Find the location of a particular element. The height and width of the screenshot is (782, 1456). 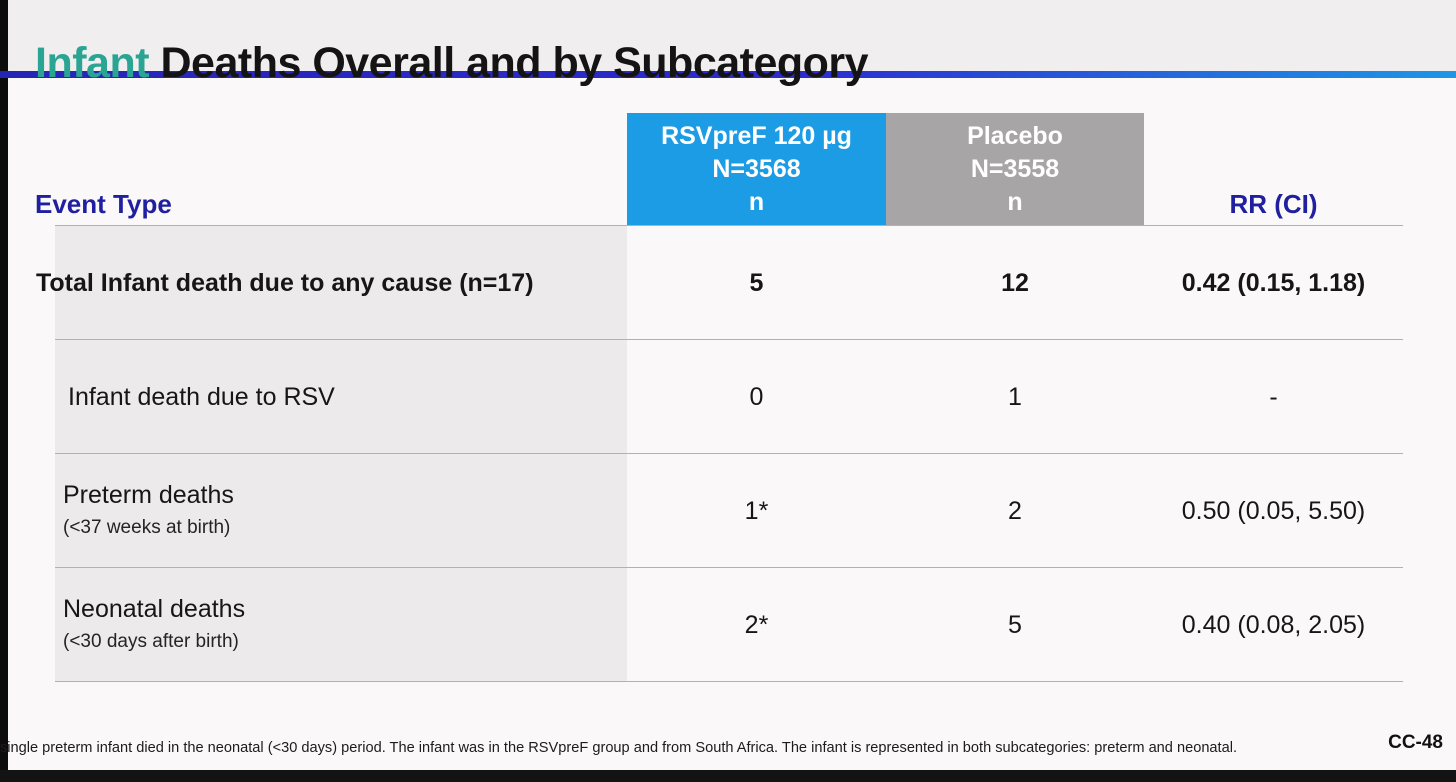

rr-ci-value: - is located at coordinates (1273, 396).